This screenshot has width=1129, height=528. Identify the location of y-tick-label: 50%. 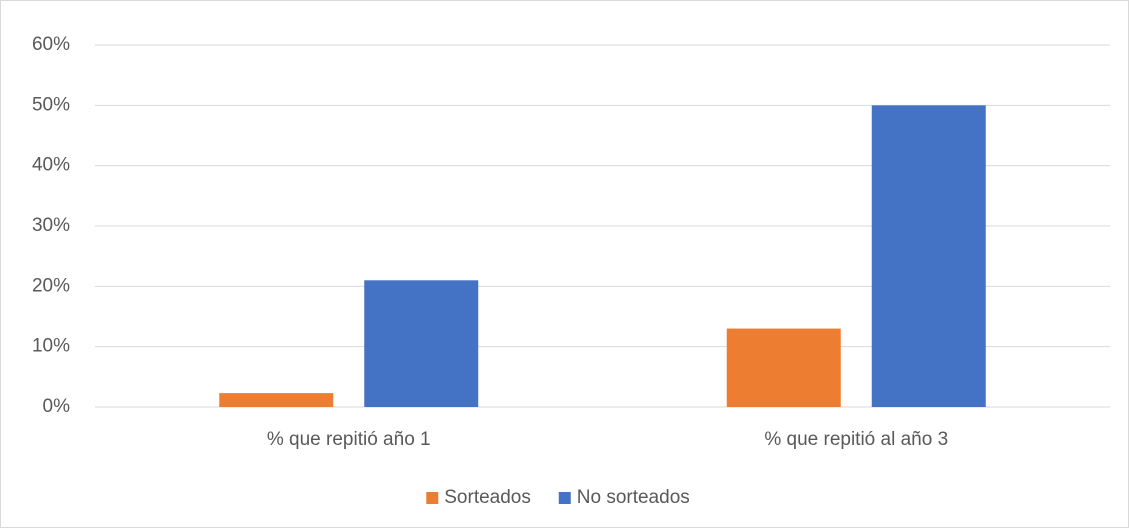
(51, 104).